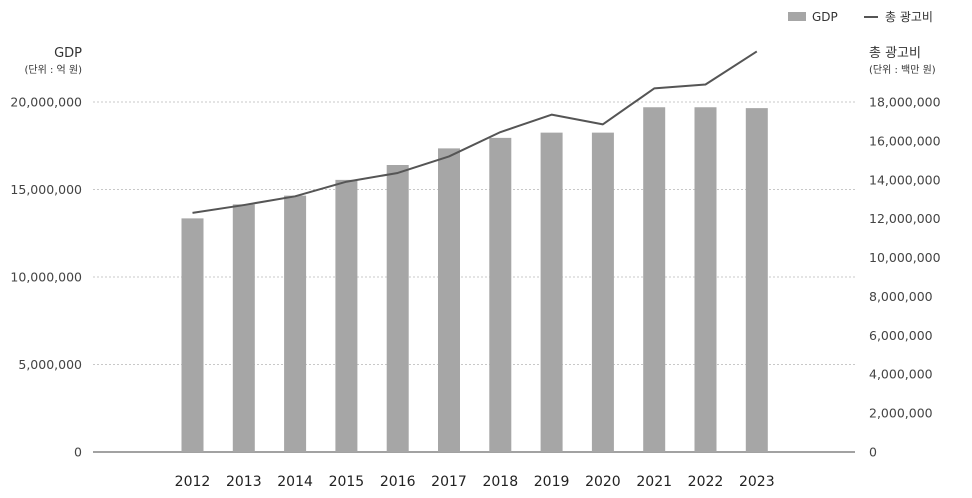  Describe the element at coordinates (46, 102) in the screenshot. I see `left-tick-label: 20,000,000` at that location.